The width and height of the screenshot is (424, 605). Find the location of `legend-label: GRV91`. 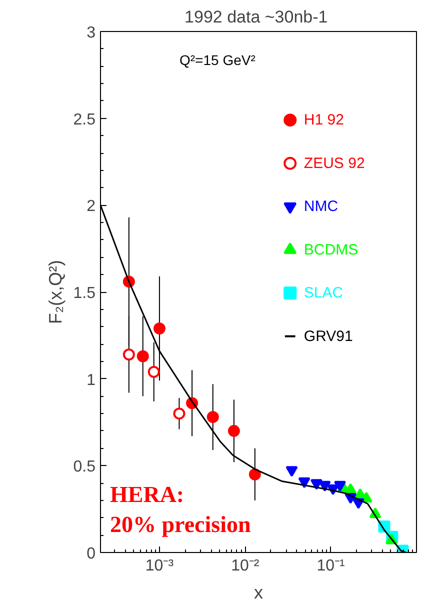

legend-label: GRV91 is located at coordinates (328, 336).